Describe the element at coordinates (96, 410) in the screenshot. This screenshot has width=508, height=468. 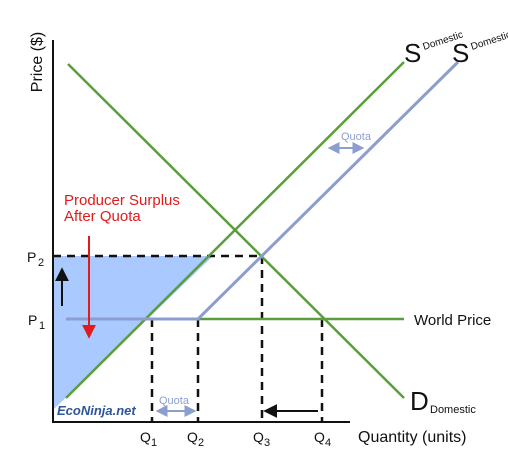
I see `watermark-logo: EcoNinja.net` at that location.